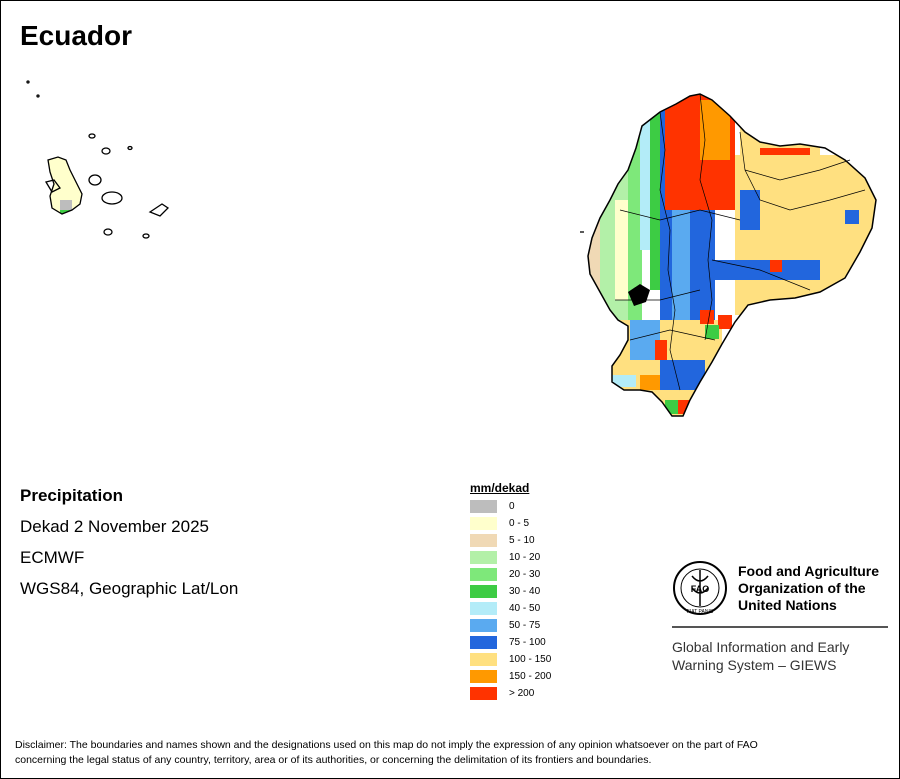  Describe the element at coordinates (530, 659) in the screenshot. I see `legend-label: 100 - 150` at that location.